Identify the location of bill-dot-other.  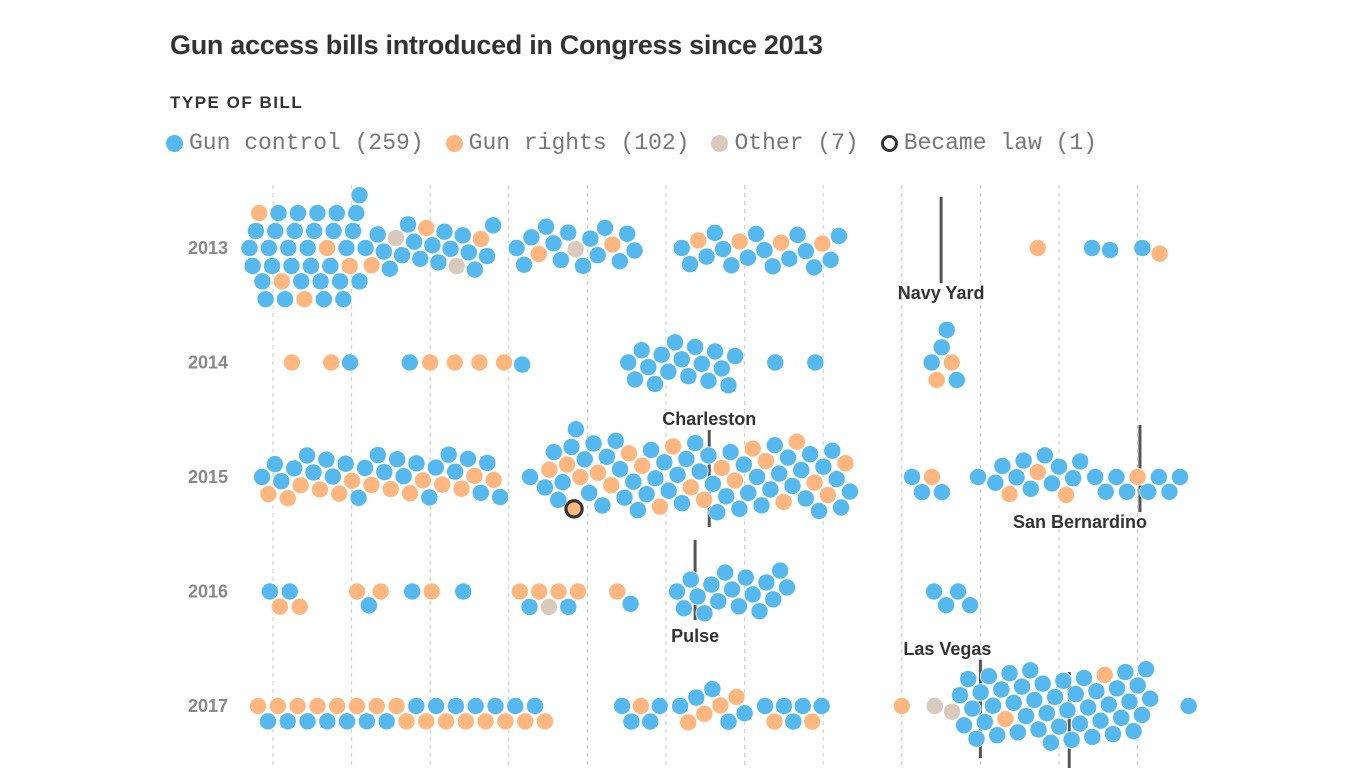
(934, 706).